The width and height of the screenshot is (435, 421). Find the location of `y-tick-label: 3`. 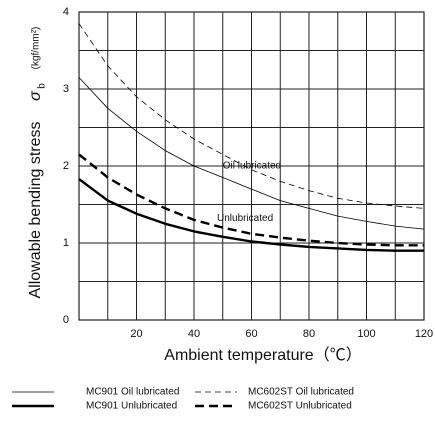

y-tick-label: 3 is located at coordinates (66, 89).